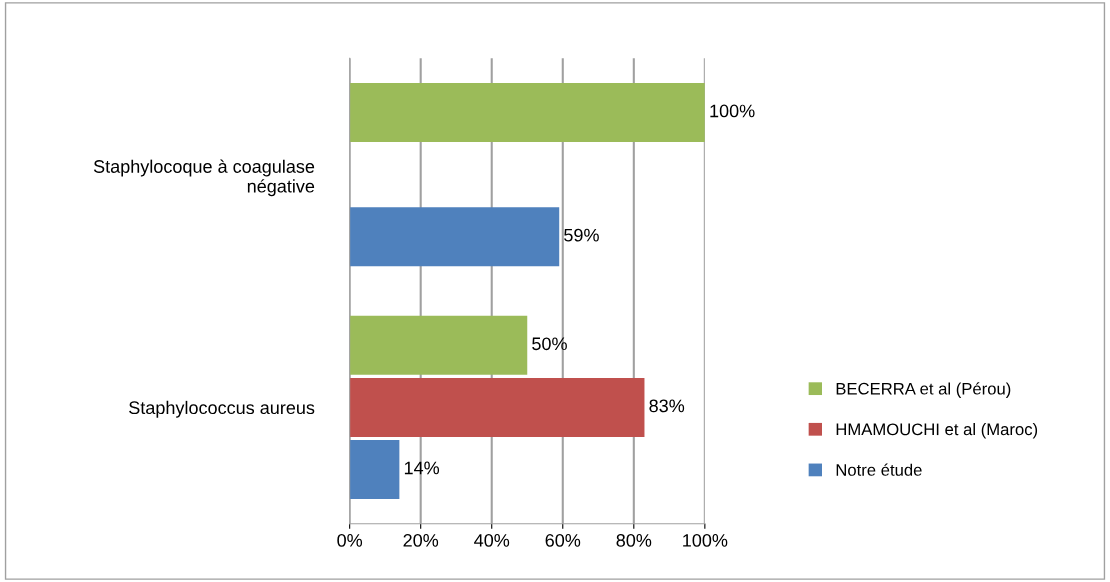 The image size is (1110, 582). What do you see at coordinates (549, 344) in the screenshot?
I see `data-label: 50%` at bounding box center [549, 344].